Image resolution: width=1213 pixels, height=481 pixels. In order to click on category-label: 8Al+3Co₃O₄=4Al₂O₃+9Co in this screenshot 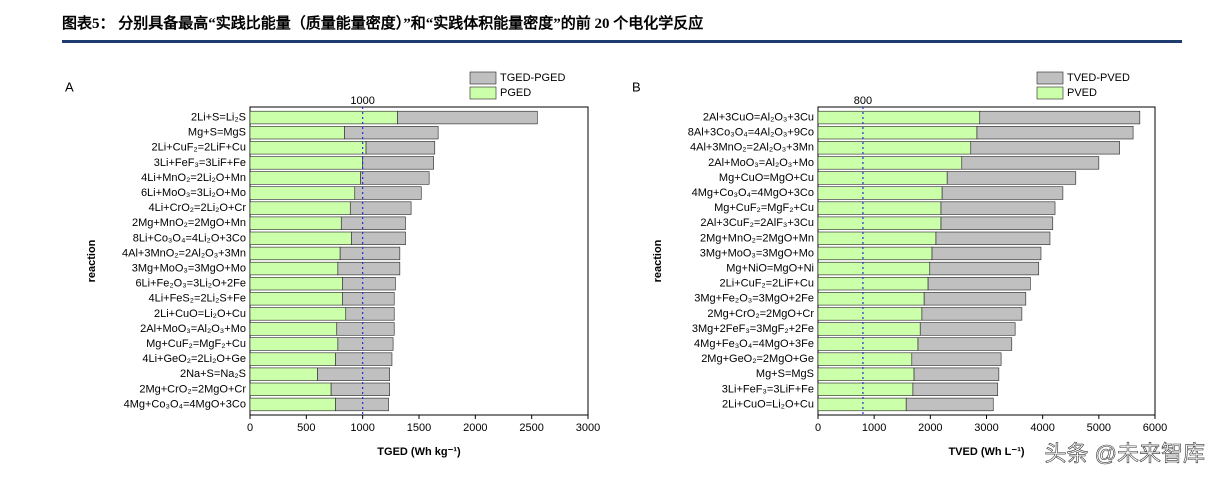, I will do `click(751, 133)`.